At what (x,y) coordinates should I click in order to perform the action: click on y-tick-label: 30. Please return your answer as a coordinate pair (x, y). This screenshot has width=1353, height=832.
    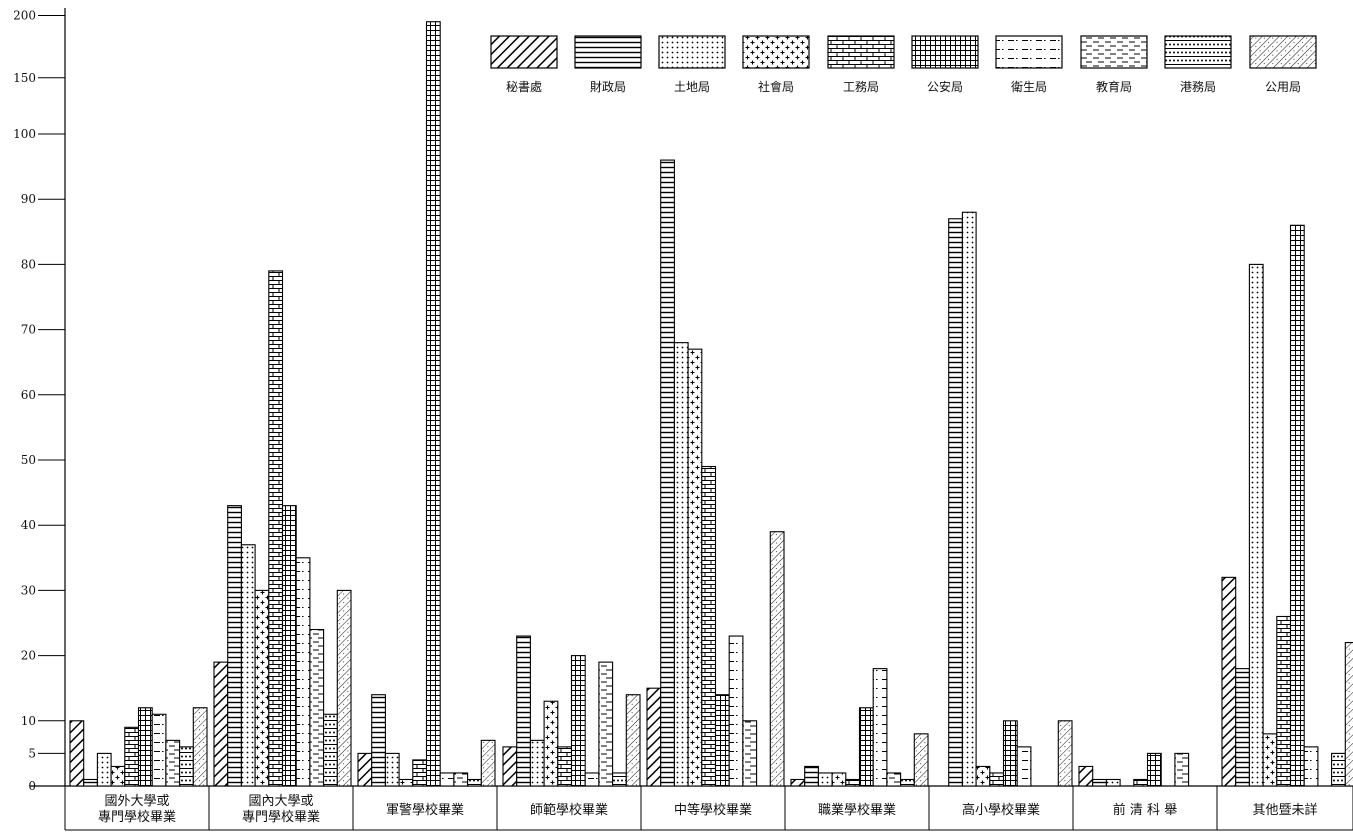
    Looking at the image, I should click on (28, 590).